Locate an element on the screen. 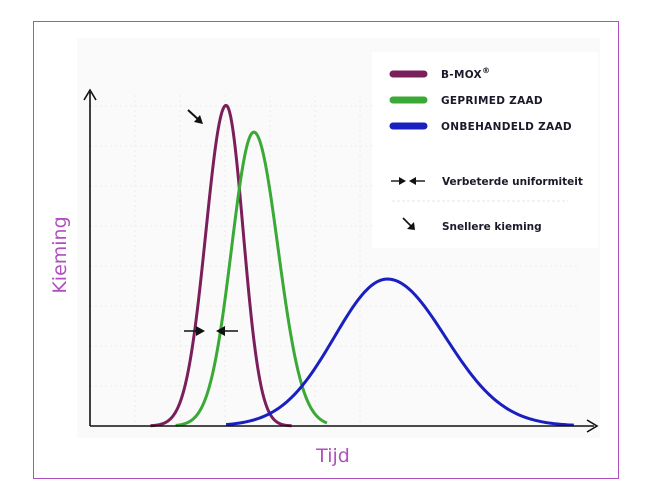 The height and width of the screenshot is (500, 650). uniformity-arrows-icon is located at coordinates (211, 331).